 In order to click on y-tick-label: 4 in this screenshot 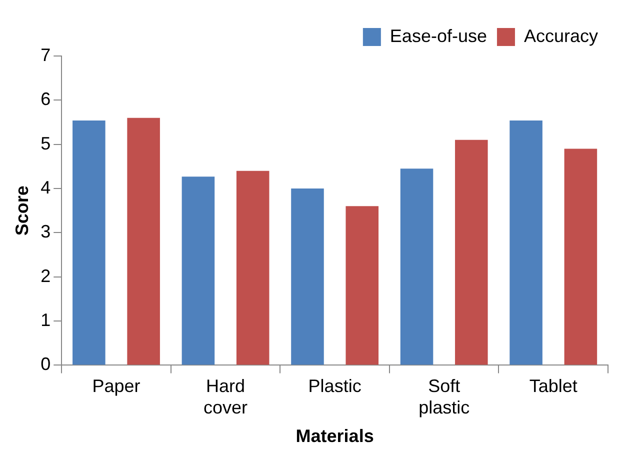, I will do `click(45, 187)`.